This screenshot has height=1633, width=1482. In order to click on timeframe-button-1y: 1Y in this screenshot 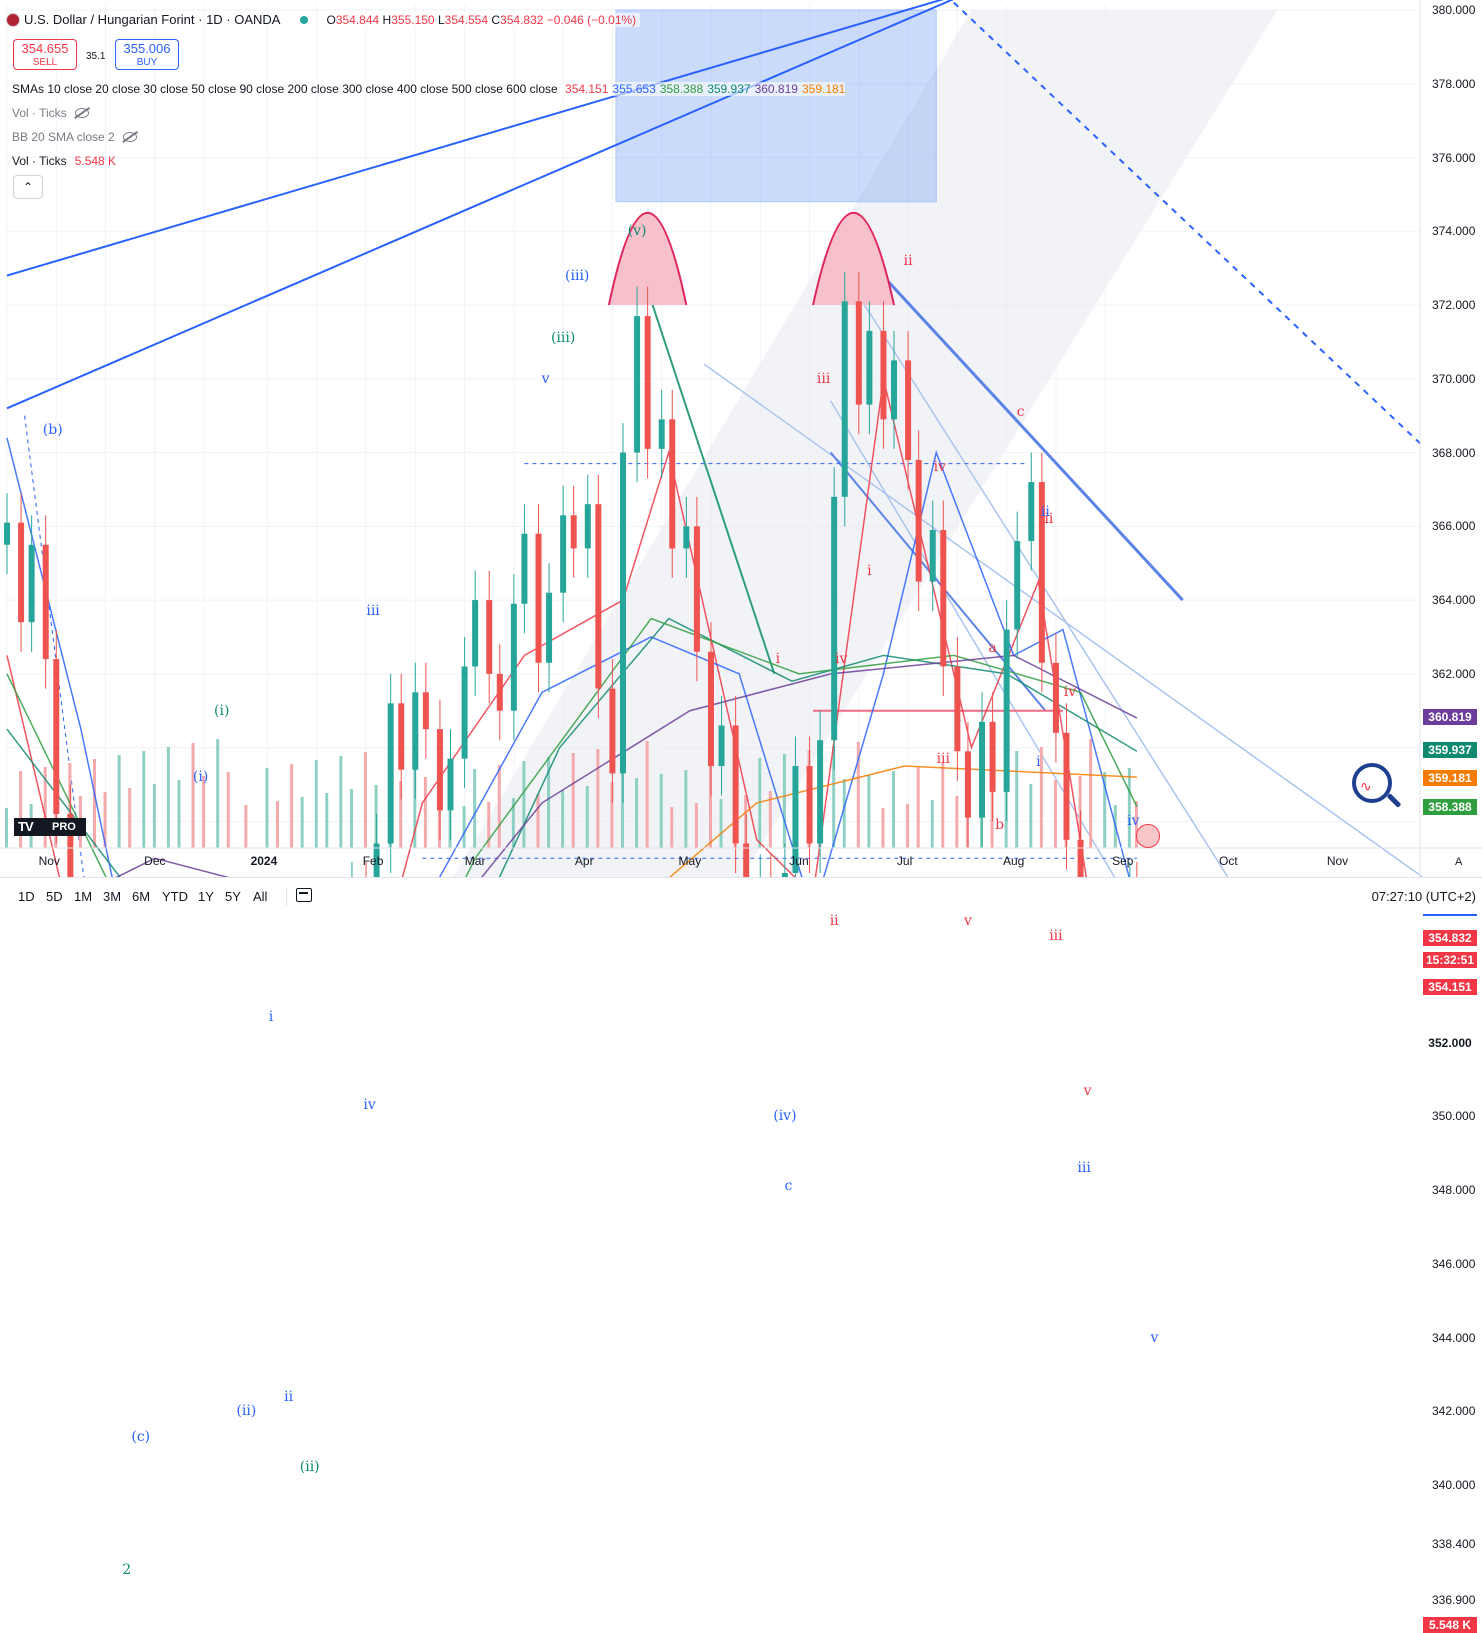, I will do `click(206, 896)`.